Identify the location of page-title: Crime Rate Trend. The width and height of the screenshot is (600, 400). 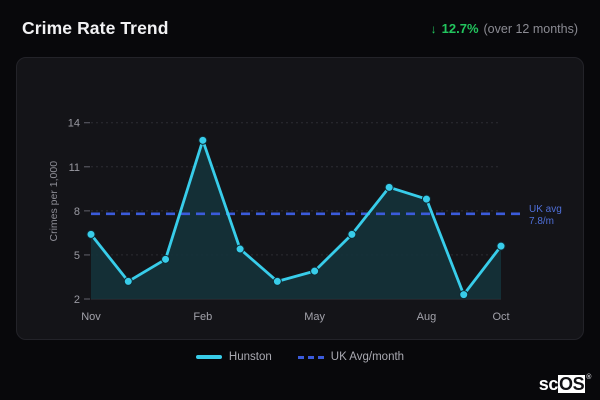
(95, 28).